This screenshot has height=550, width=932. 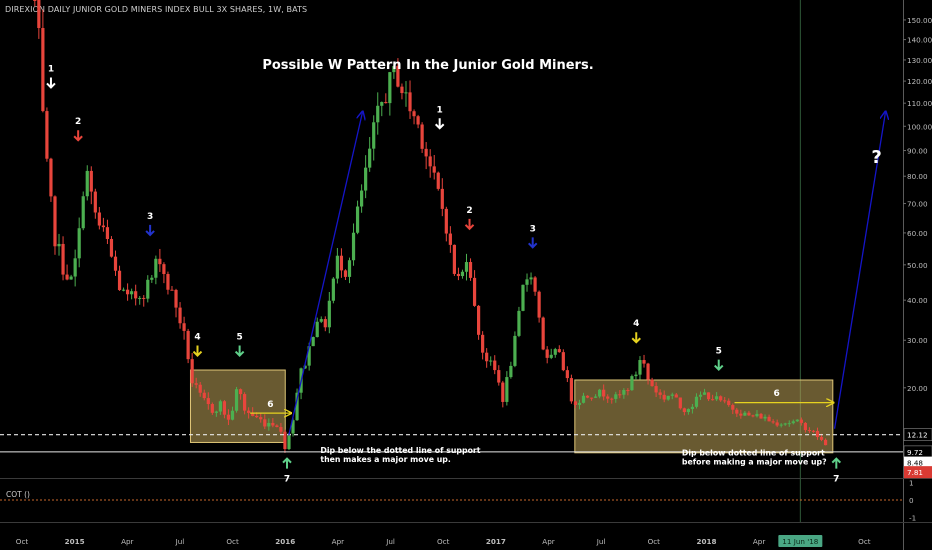 I want to click on annotation-text: ?, so click(x=876, y=157).